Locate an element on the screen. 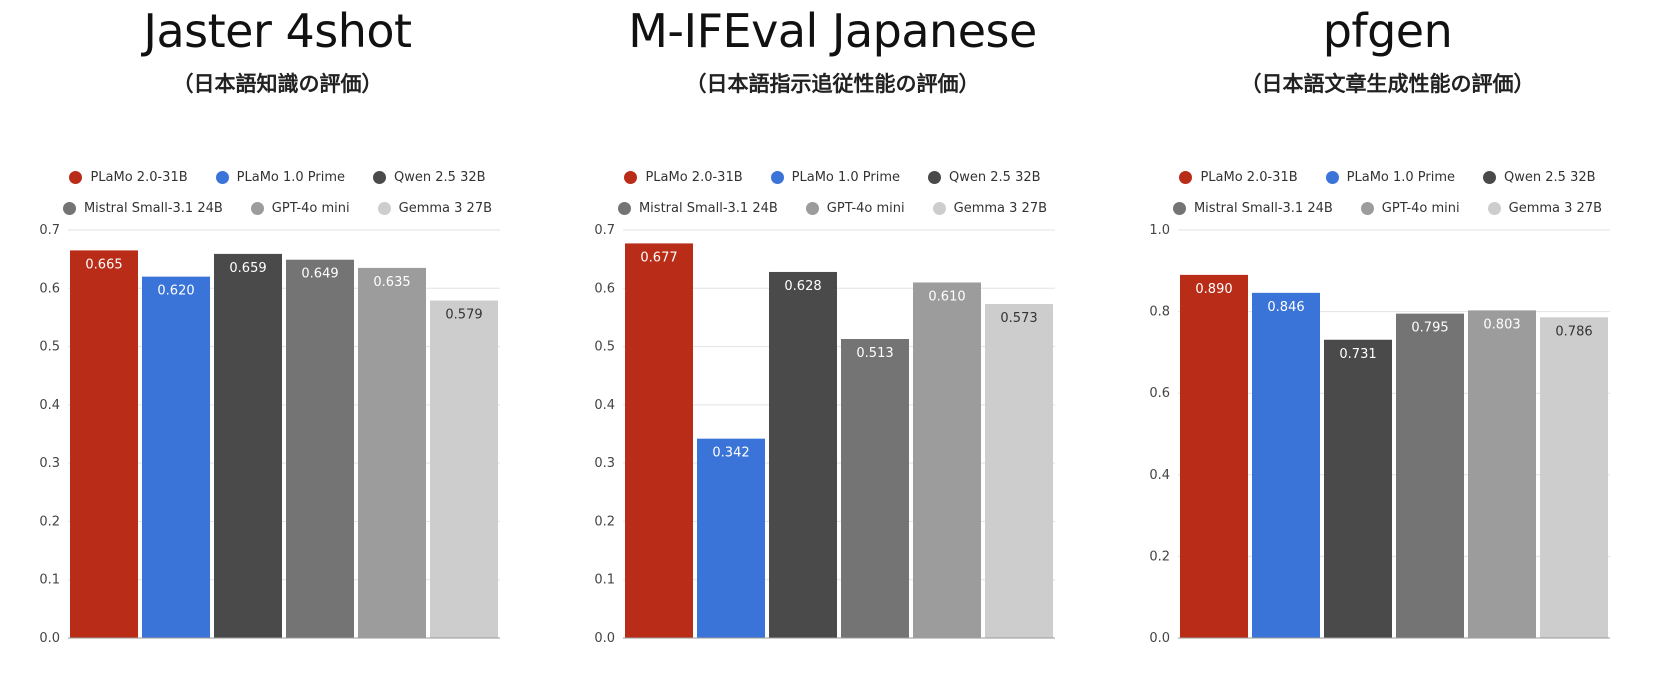  bar-value-label: 0.635 is located at coordinates (391, 282).